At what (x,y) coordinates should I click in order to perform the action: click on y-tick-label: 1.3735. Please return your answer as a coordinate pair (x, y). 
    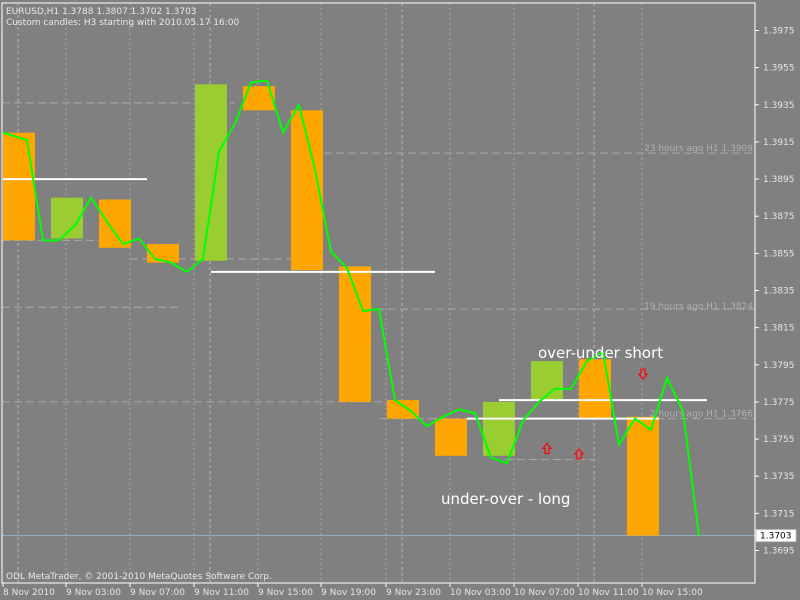
    Looking at the image, I should click on (779, 477).